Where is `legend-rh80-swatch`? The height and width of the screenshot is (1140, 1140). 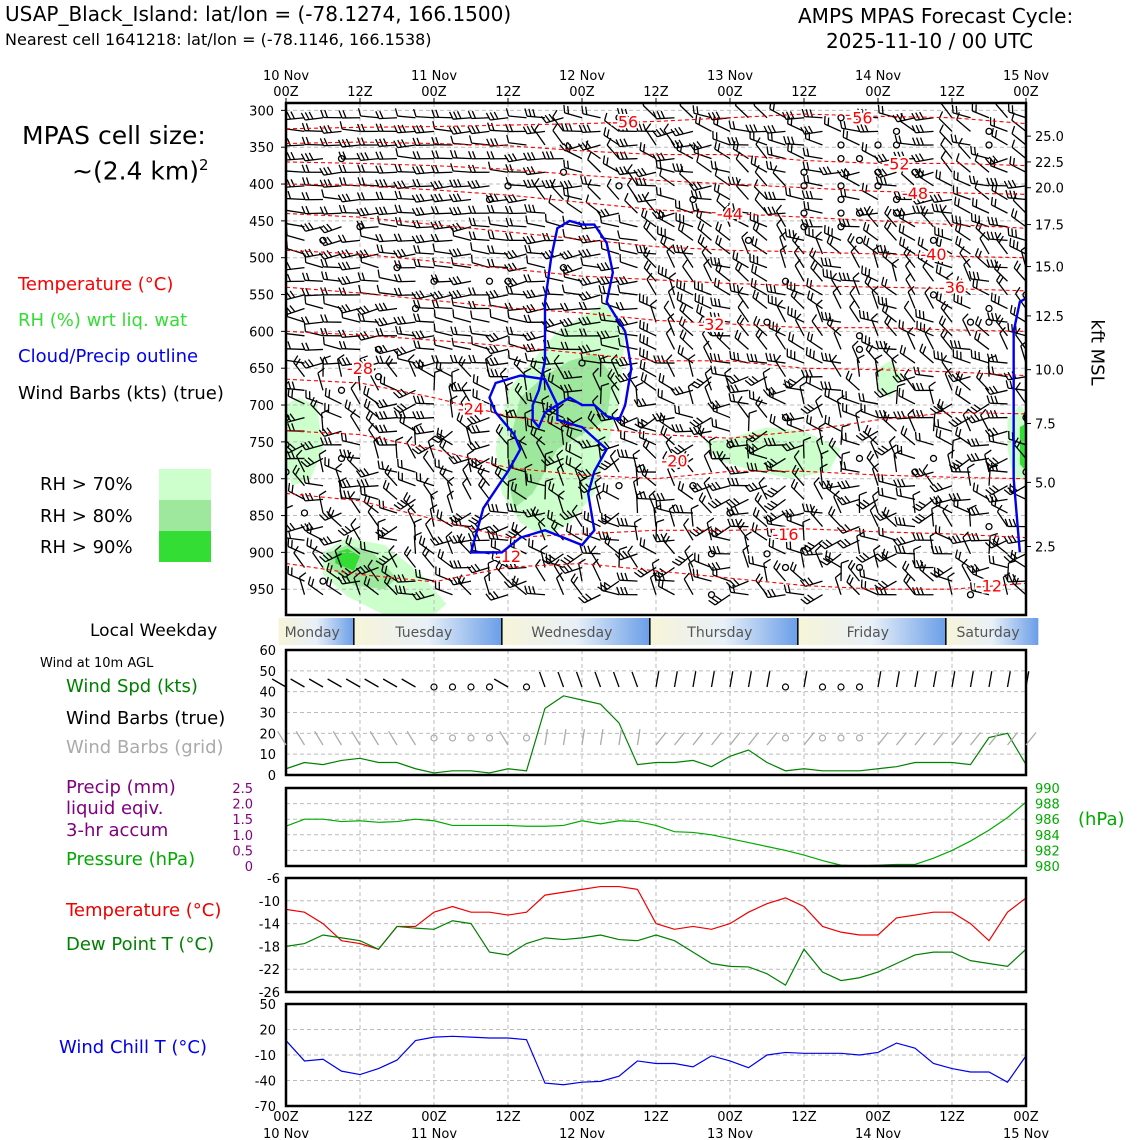 legend-rh80-swatch is located at coordinates (185, 515).